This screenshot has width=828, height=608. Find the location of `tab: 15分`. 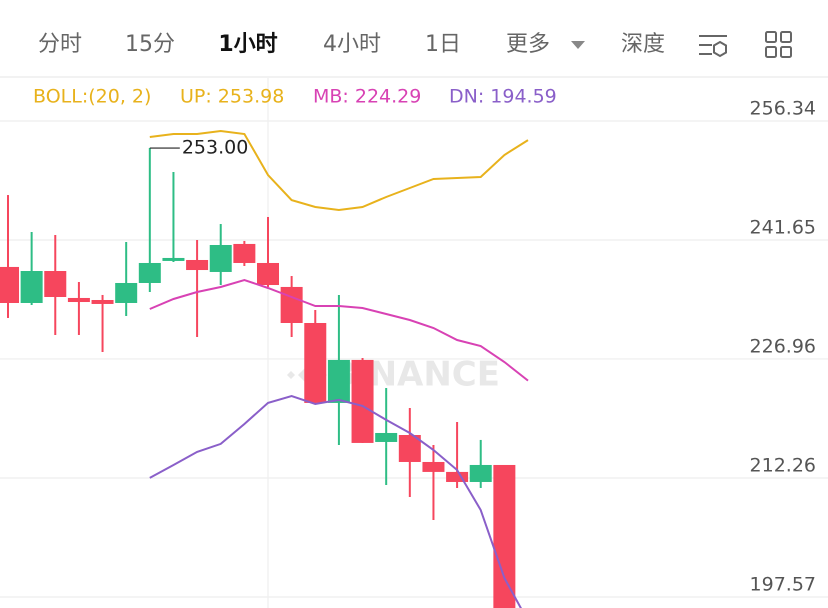

tab: 15分 is located at coordinates (150, 44).